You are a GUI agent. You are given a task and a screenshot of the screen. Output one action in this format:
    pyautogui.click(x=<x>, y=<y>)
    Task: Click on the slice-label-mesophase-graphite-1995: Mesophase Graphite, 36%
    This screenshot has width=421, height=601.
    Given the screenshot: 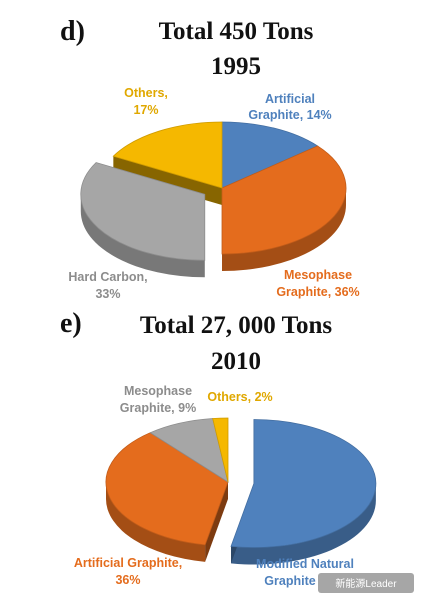 What is the action you would take?
    pyautogui.click(x=317, y=283)
    